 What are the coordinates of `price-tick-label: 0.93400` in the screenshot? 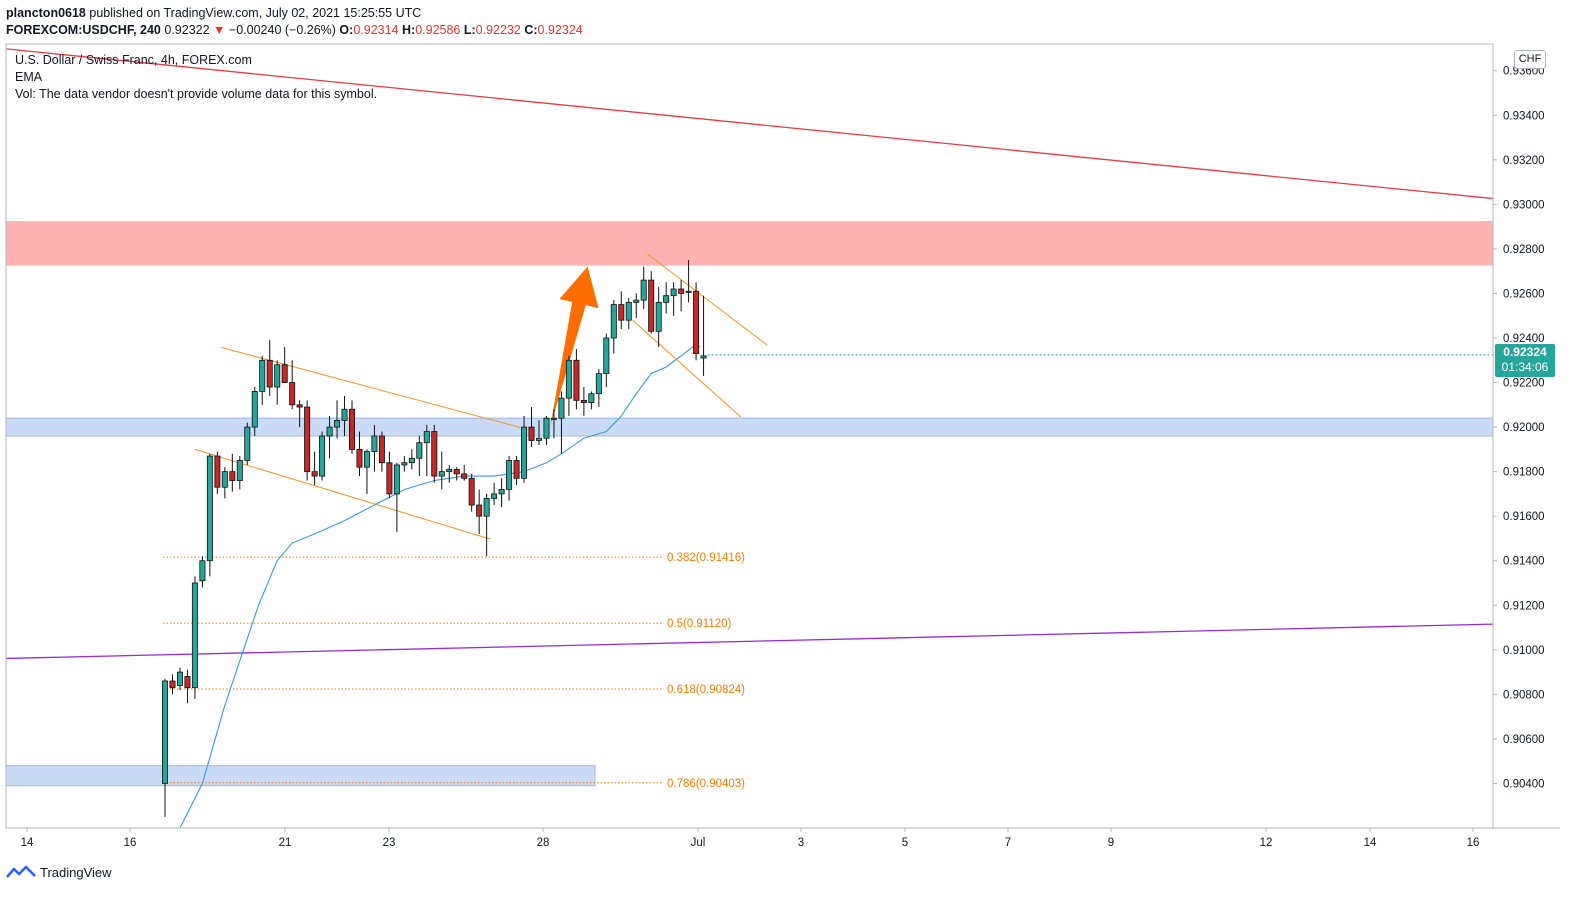 It's located at (1524, 116).